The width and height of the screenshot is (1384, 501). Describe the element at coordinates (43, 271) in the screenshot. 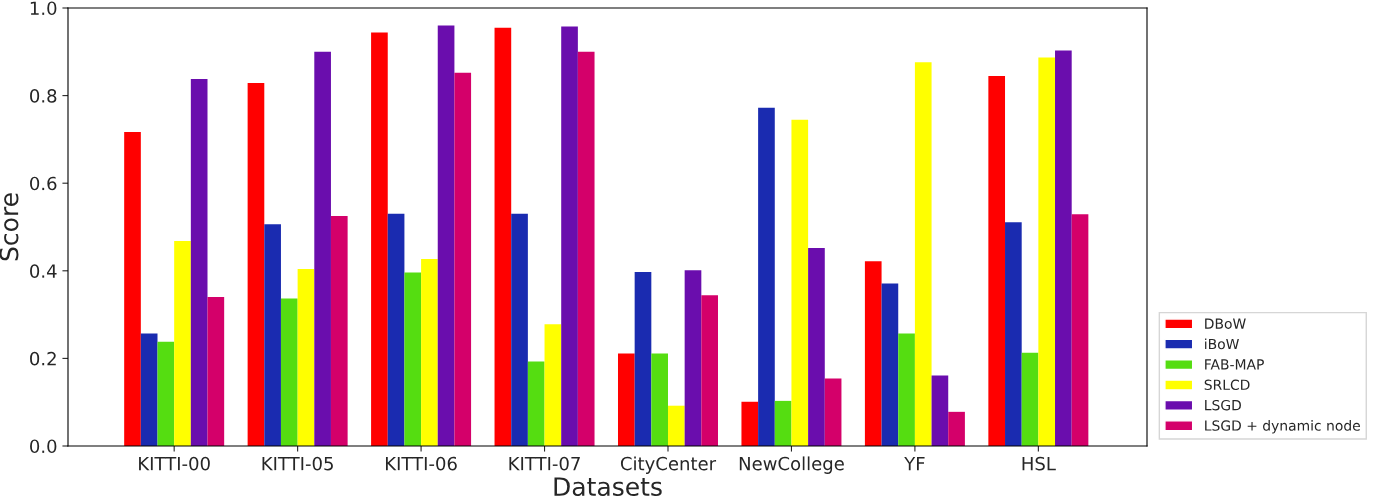

I see `y-tick-label: 0.4` at that location.